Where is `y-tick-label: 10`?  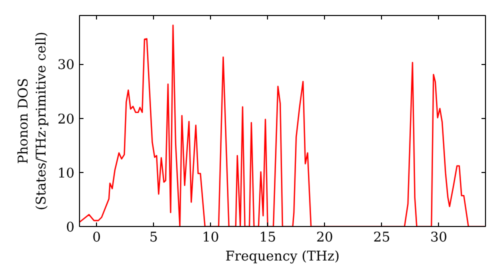
y-tick-label: 10 is located at coordinates (66, 174).